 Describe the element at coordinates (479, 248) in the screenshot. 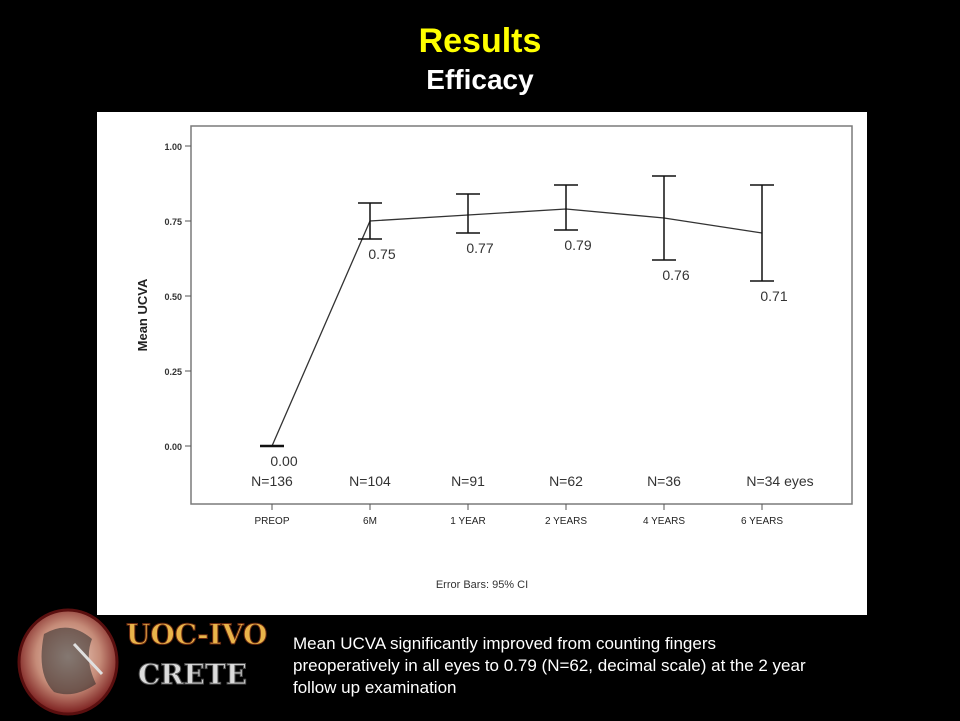

I see `data-label: 0.77` at that location.